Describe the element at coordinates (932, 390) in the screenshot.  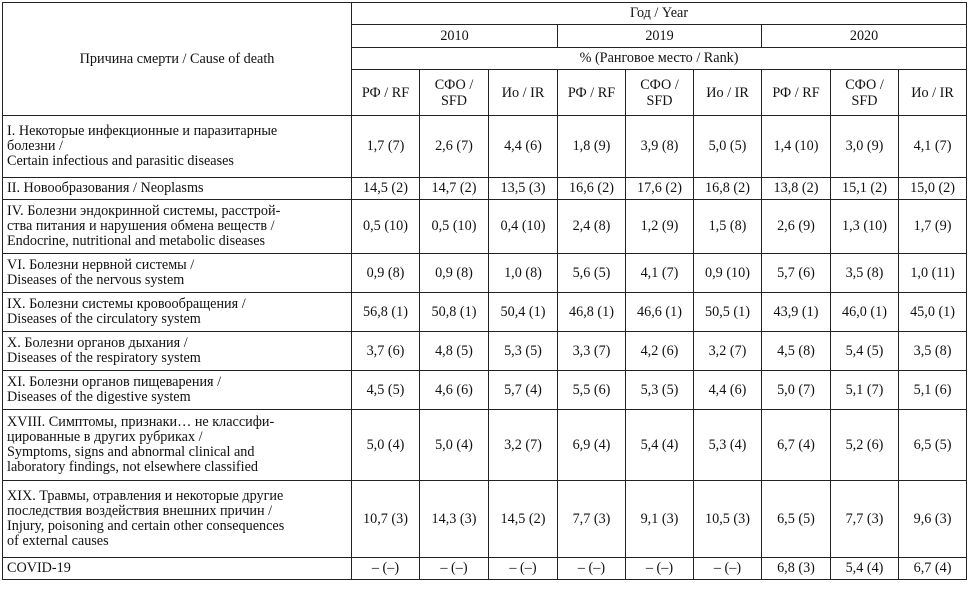
I see `value-cell: 5,1 (6)` at that location.